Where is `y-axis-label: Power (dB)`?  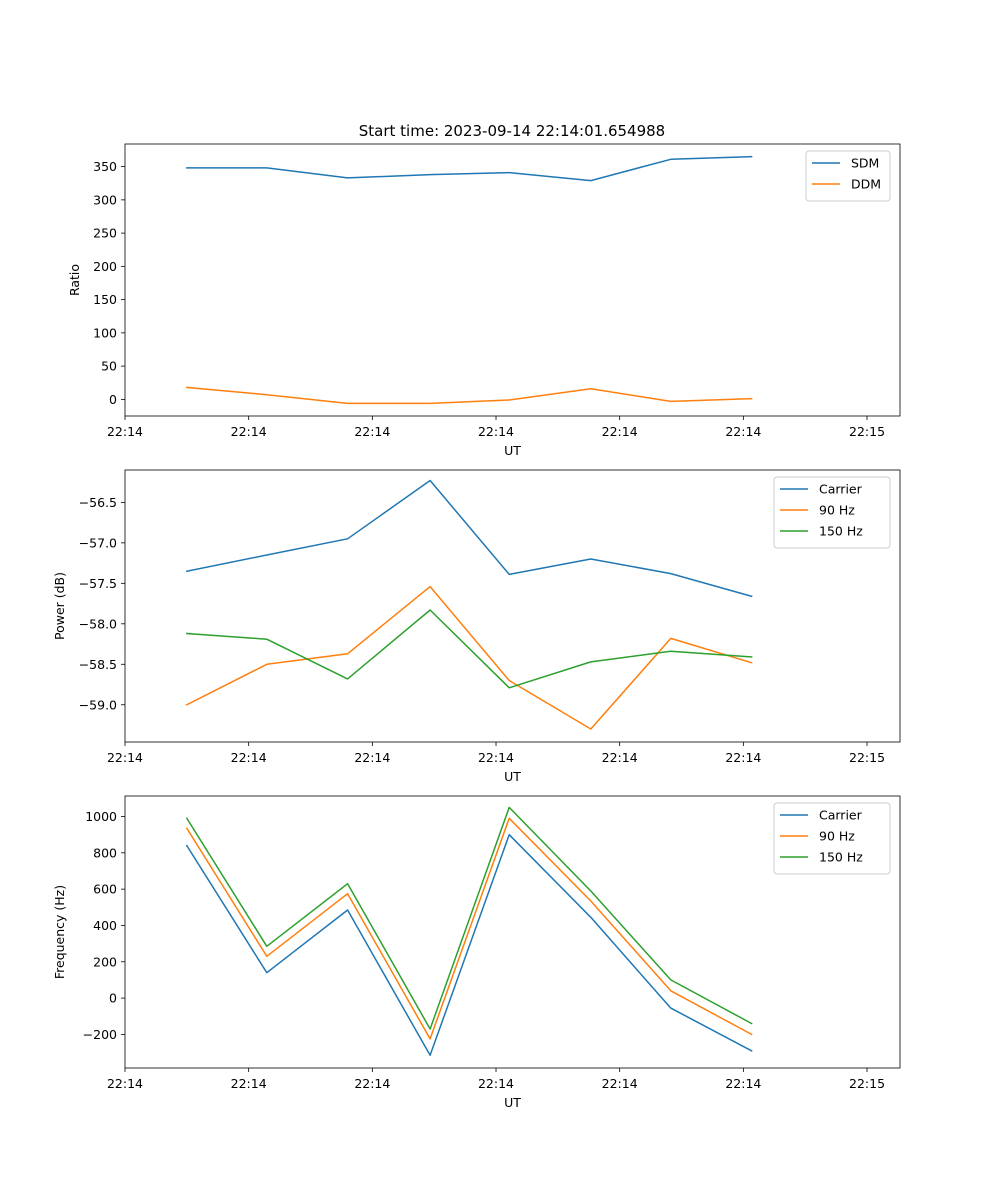
y-axis-label: Power (dB) is located at coordinates (59, 606).